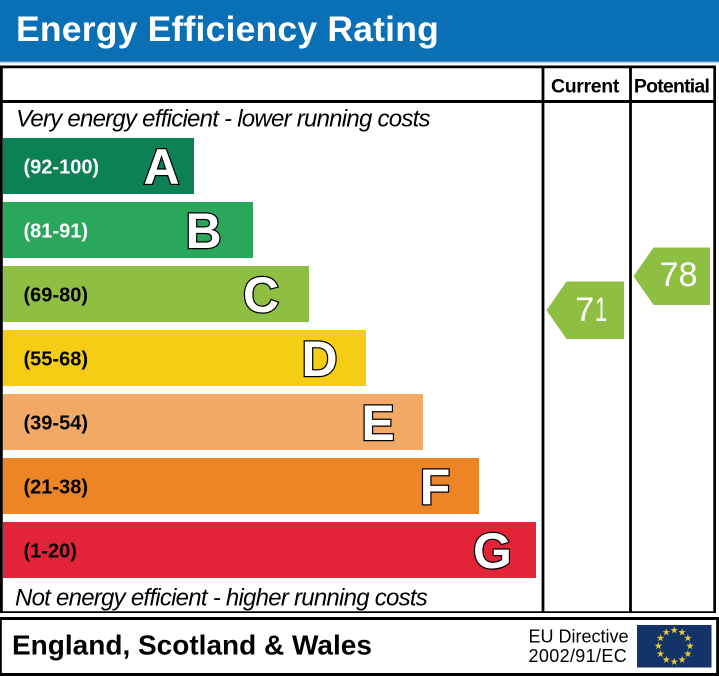 The image size is (719, 676). What do you see at coordinates (56, 423) in the screenshot?
I see `svg-text: (39-54)` at bounding box center [56, 423].